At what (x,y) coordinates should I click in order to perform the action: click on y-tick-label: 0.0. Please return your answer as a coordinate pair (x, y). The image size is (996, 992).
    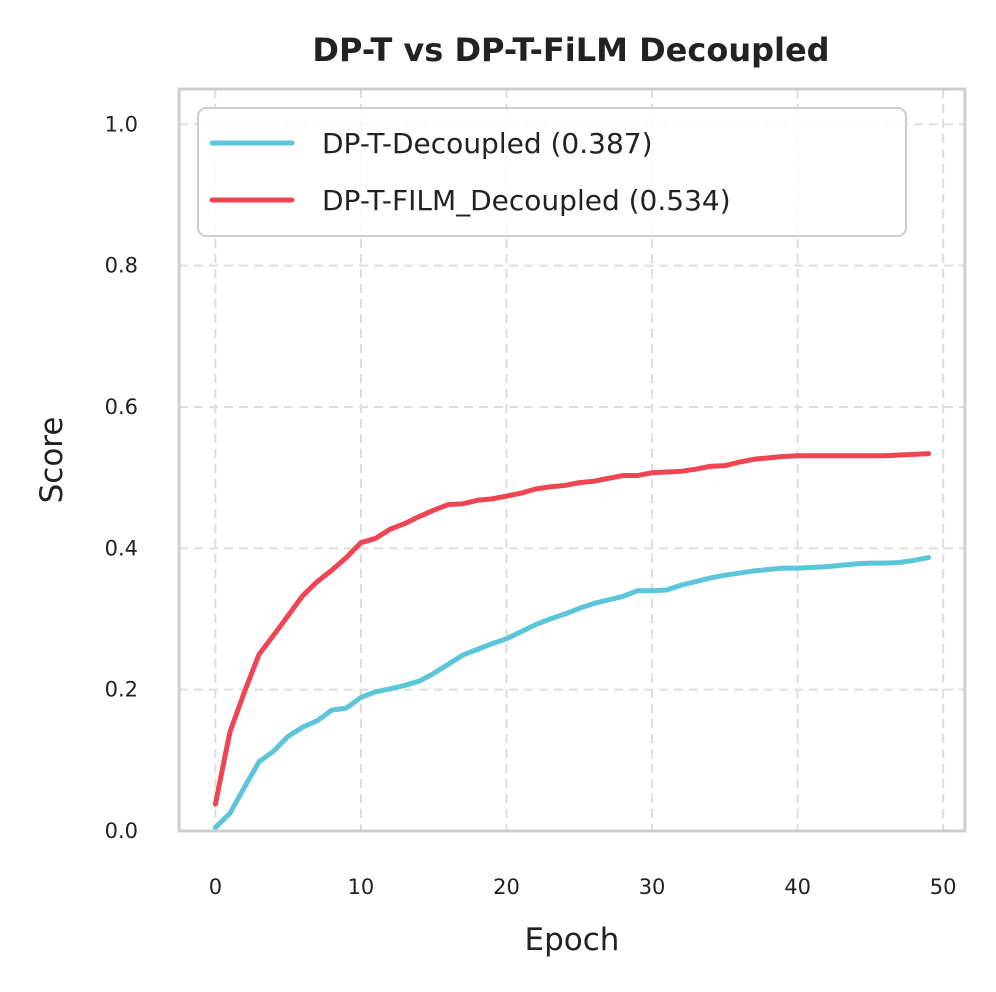
    Looking at the image, I should click on (121, 831).